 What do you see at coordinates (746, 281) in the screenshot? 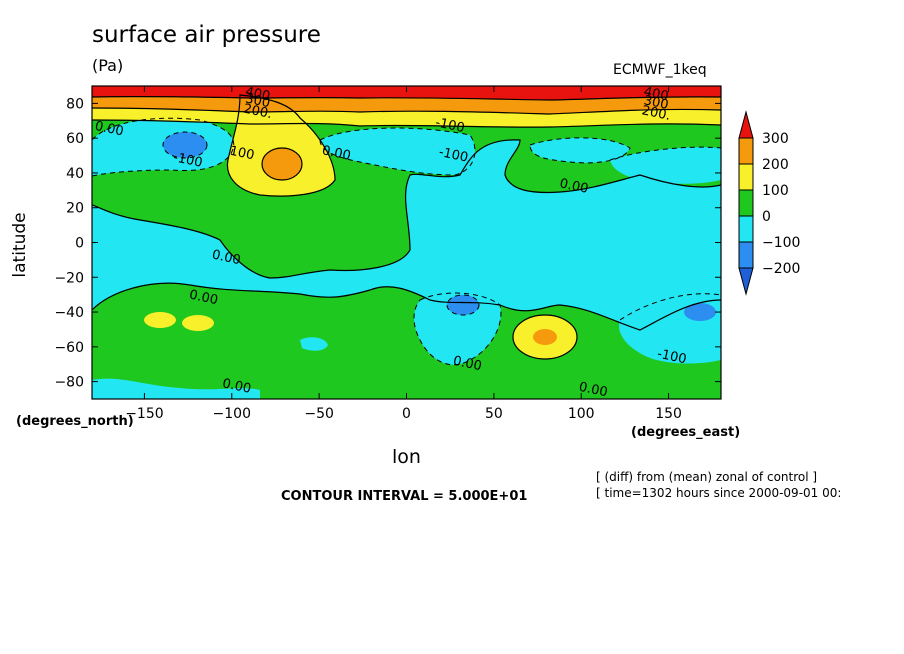
I see `colorbar-arrow-bottom` at bounding box center [746, 281].